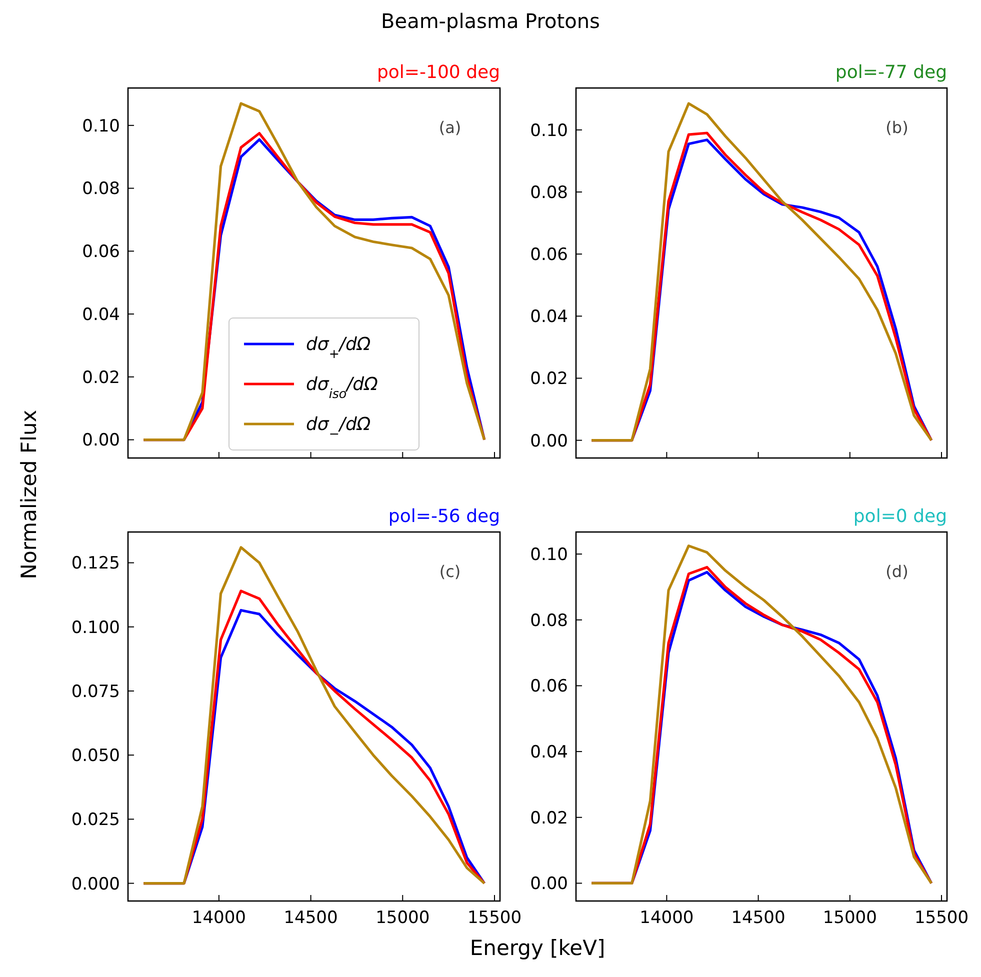 This screenshot has width=981, height=977. What do you see at coordinates (897, 571) in the screenshot?
I see `annotation: (d)` at bounding box center [897, 571].